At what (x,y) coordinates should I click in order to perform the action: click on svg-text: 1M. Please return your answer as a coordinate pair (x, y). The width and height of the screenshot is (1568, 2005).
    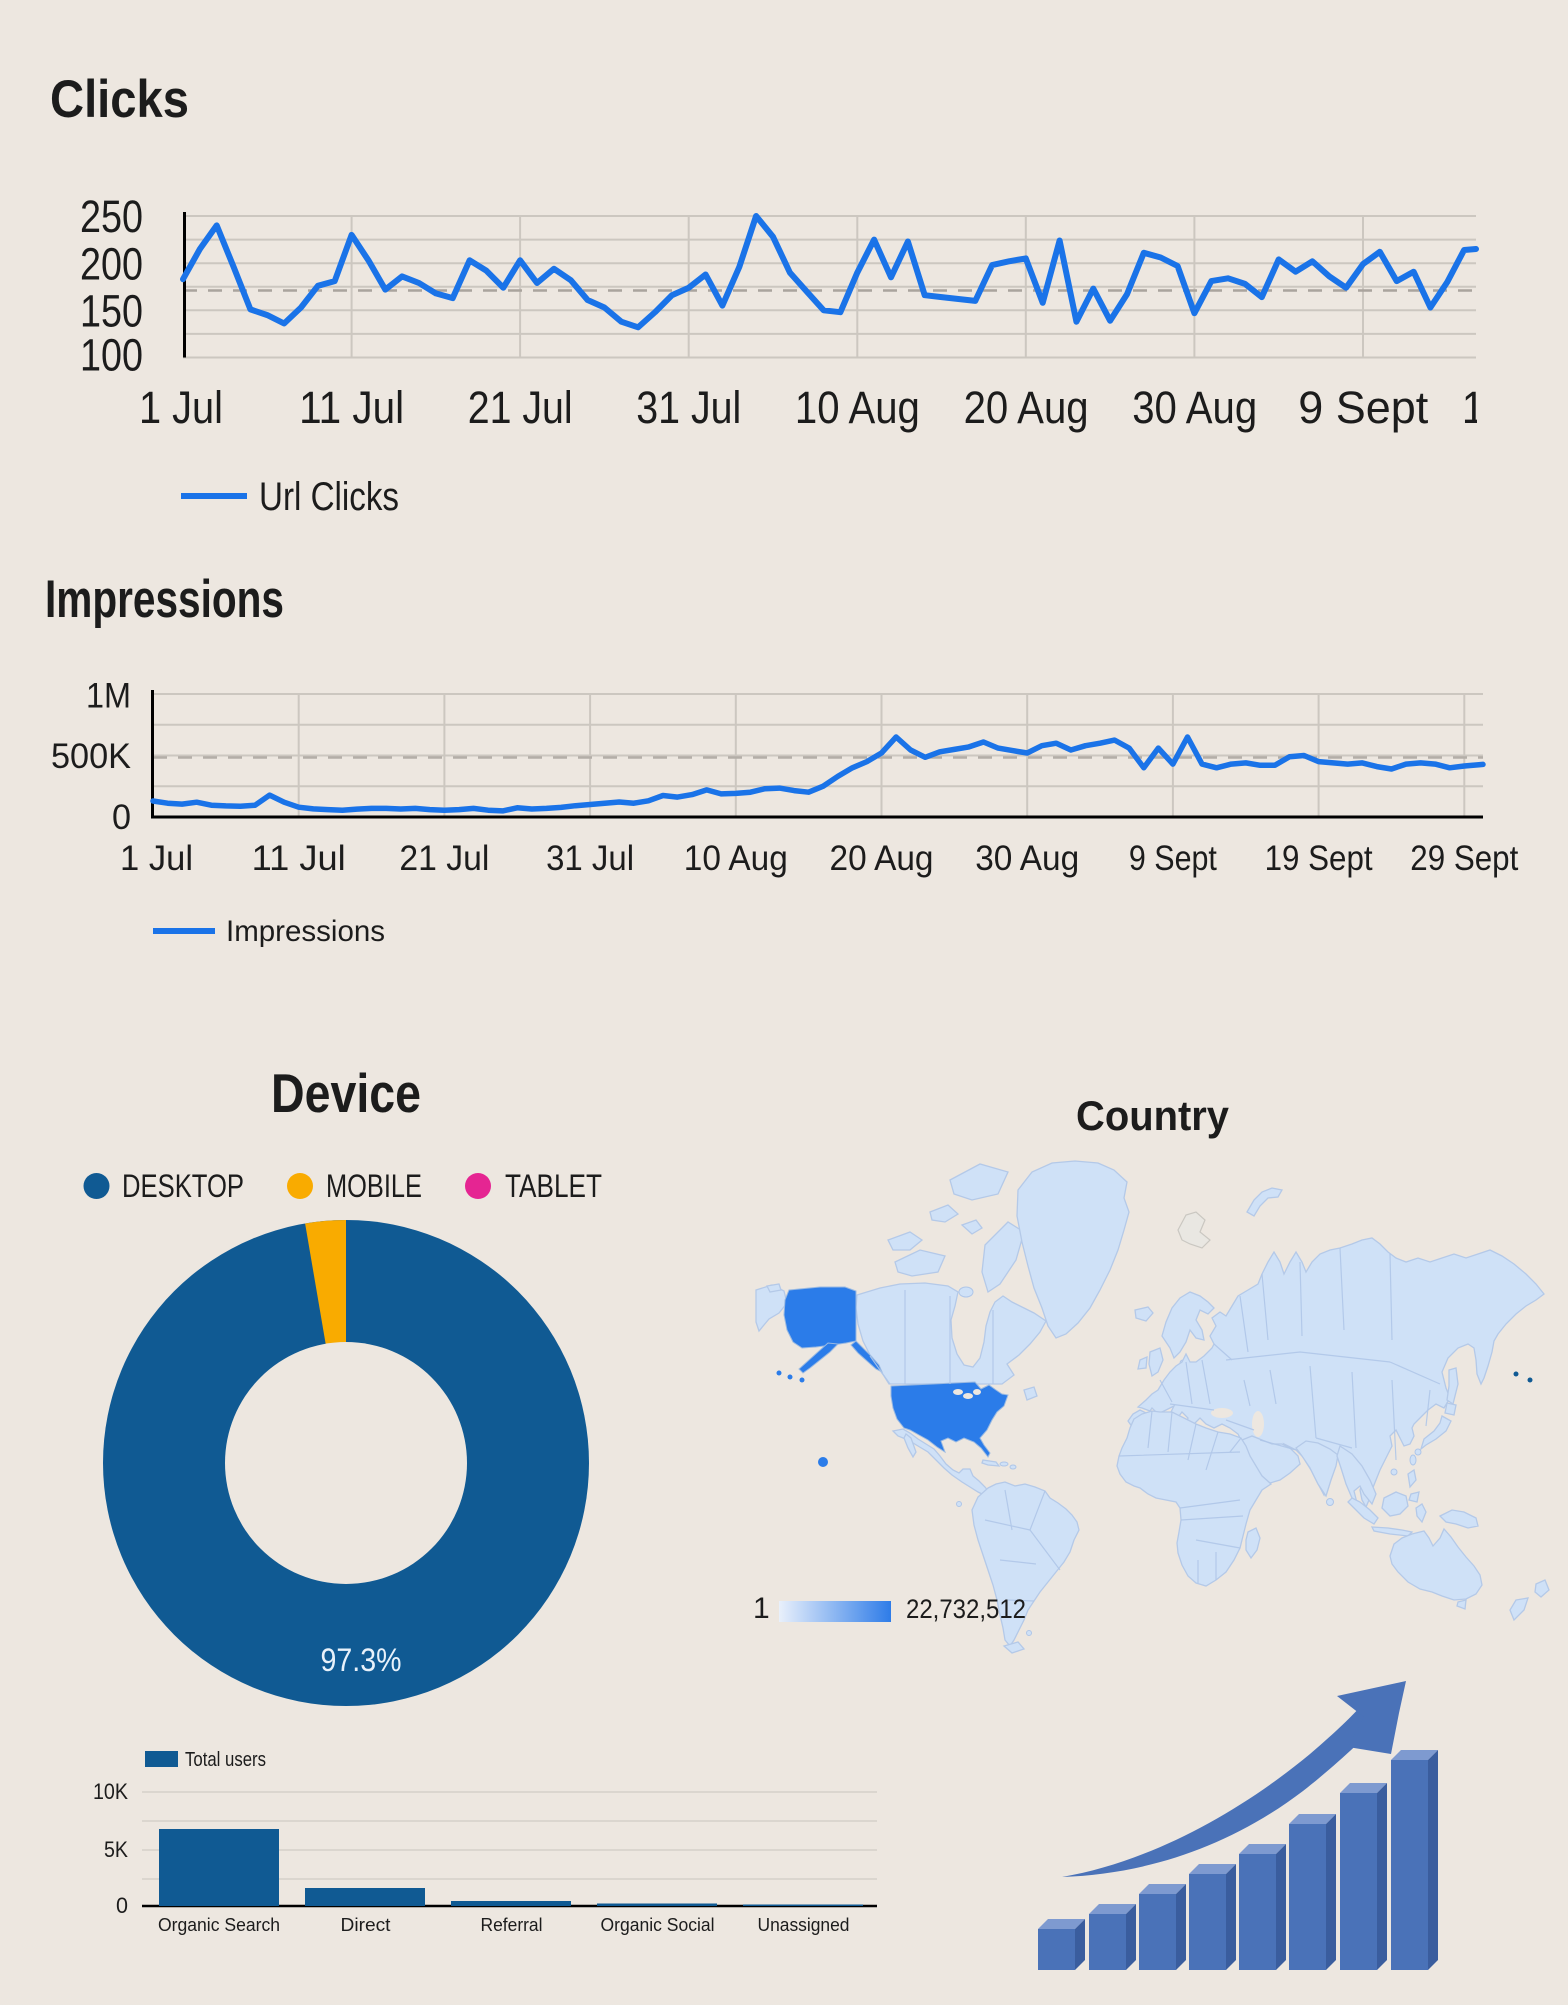
    Looking at the image, I should click on (108, 696).